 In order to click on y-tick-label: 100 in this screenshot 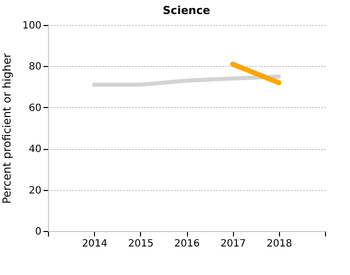, I will do `click(32, 26)`.